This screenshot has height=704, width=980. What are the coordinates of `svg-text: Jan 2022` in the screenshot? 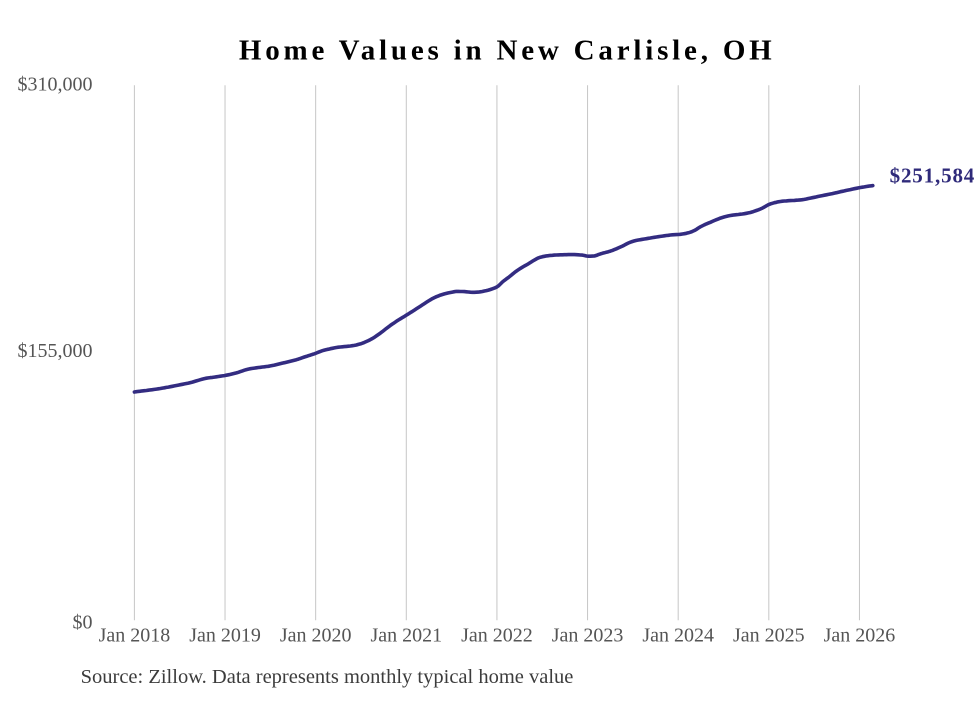 It's located at (497, 636).